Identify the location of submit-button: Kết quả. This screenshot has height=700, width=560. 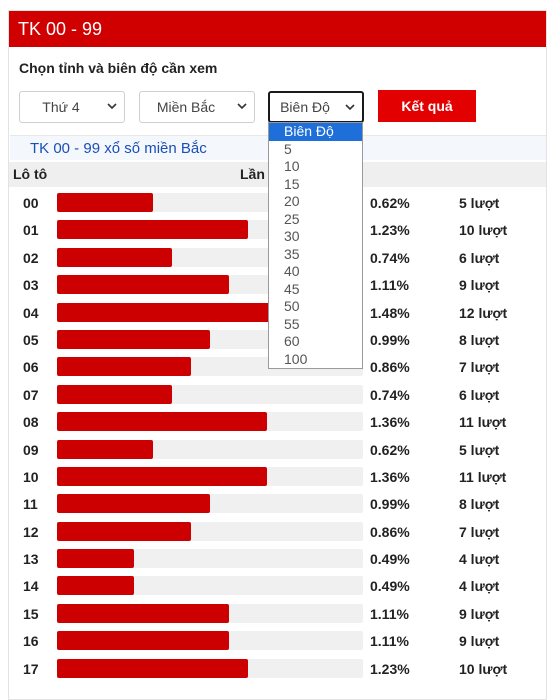
(427, 106).